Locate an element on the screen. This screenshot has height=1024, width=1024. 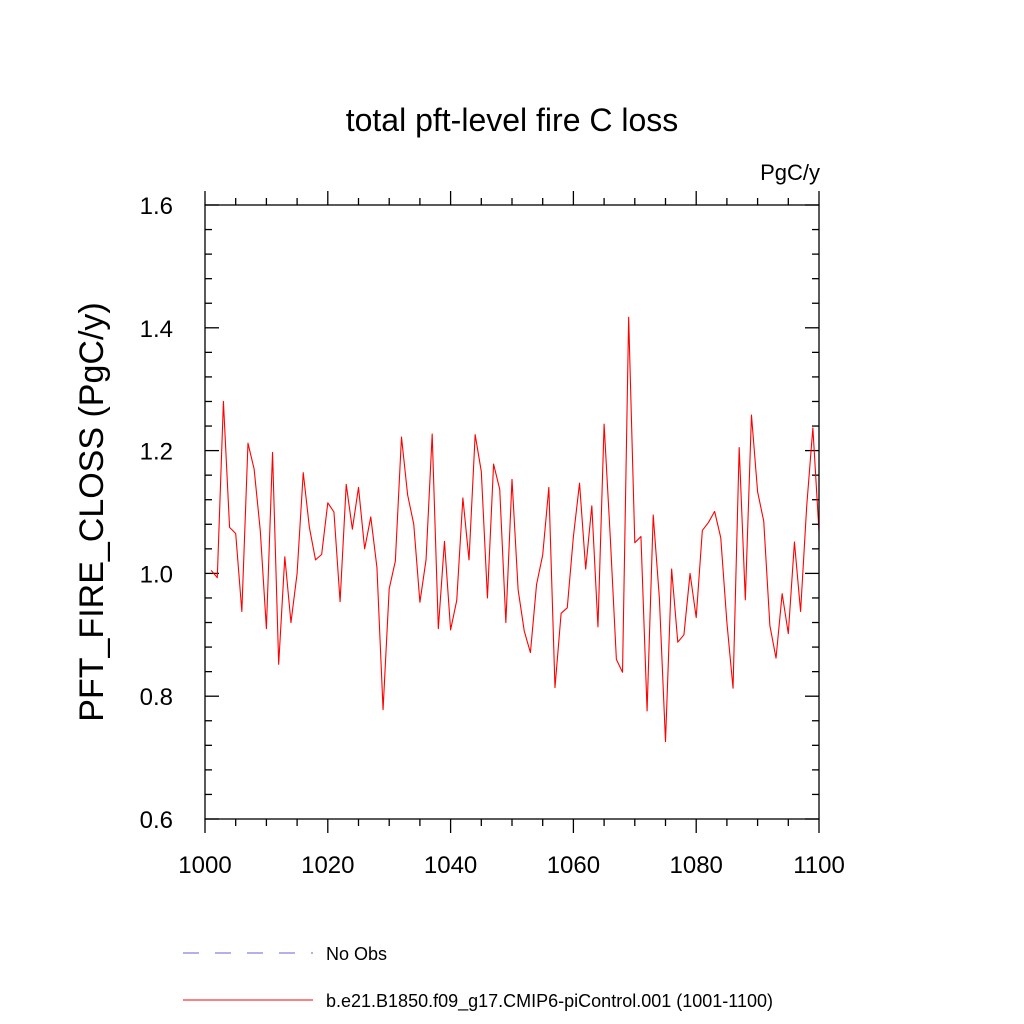
y-tick-label: 1.4 is located at coordinates (156, 329).